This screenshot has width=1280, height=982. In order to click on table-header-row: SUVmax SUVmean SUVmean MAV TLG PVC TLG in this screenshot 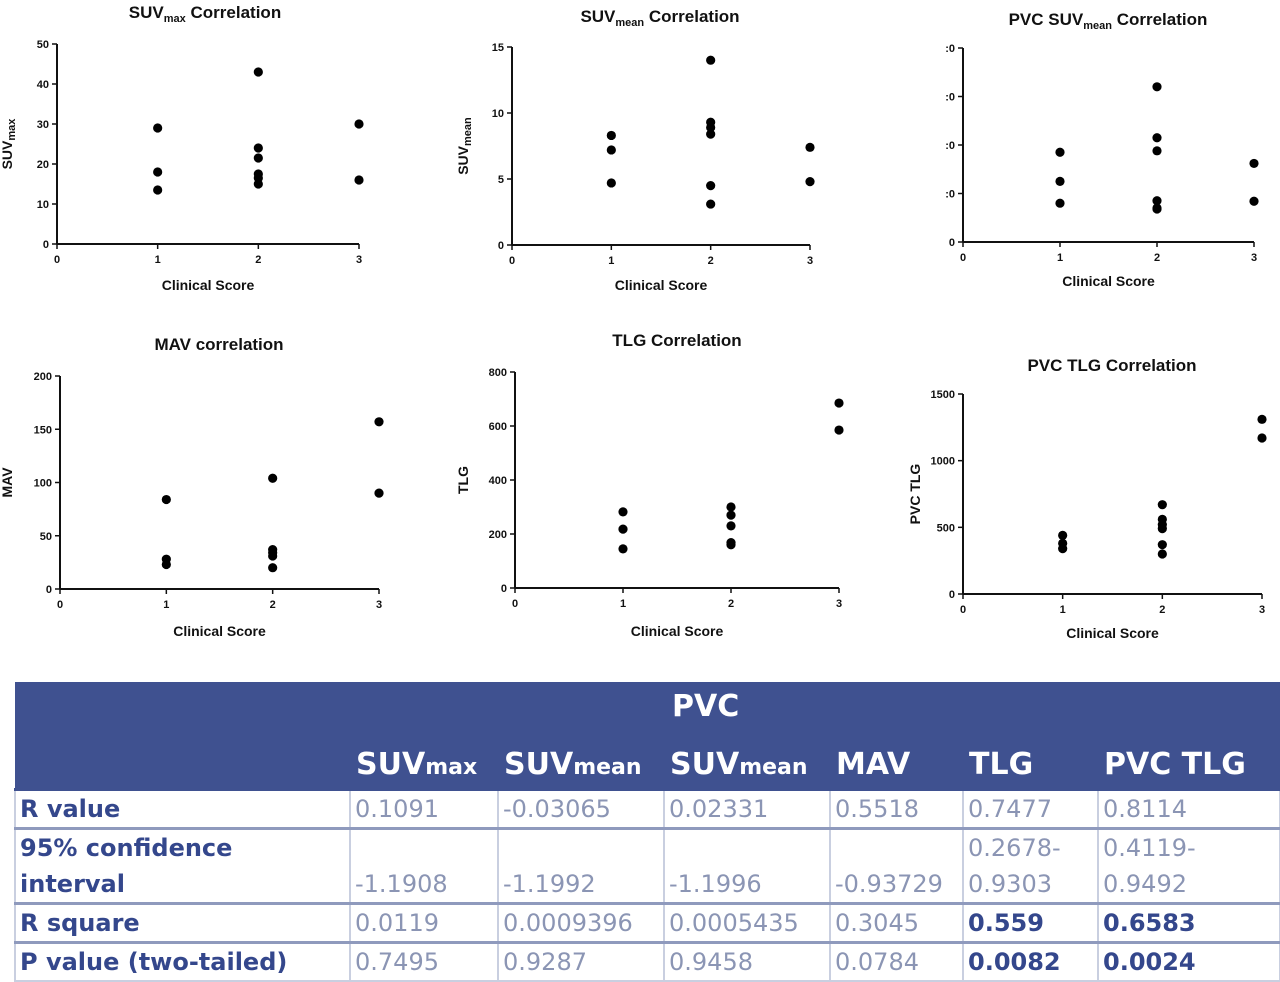, I will do `click(647, 757)`.